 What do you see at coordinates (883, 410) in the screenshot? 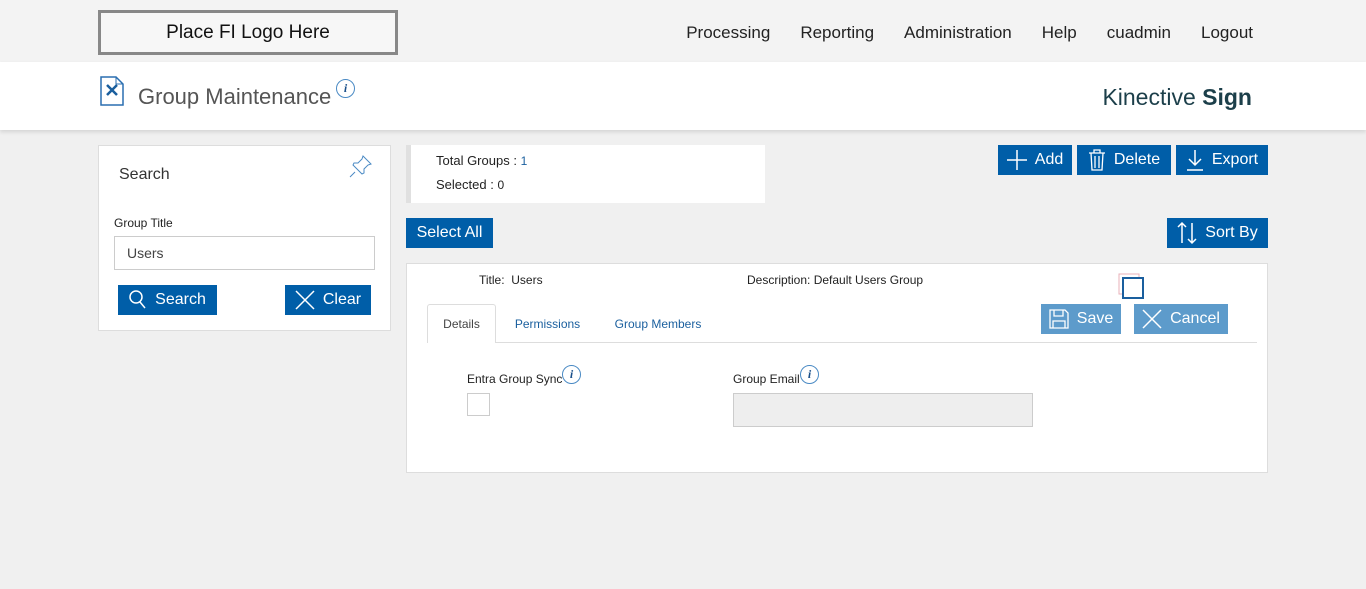
I see `group-email-input` at bounding box center [883, 410].